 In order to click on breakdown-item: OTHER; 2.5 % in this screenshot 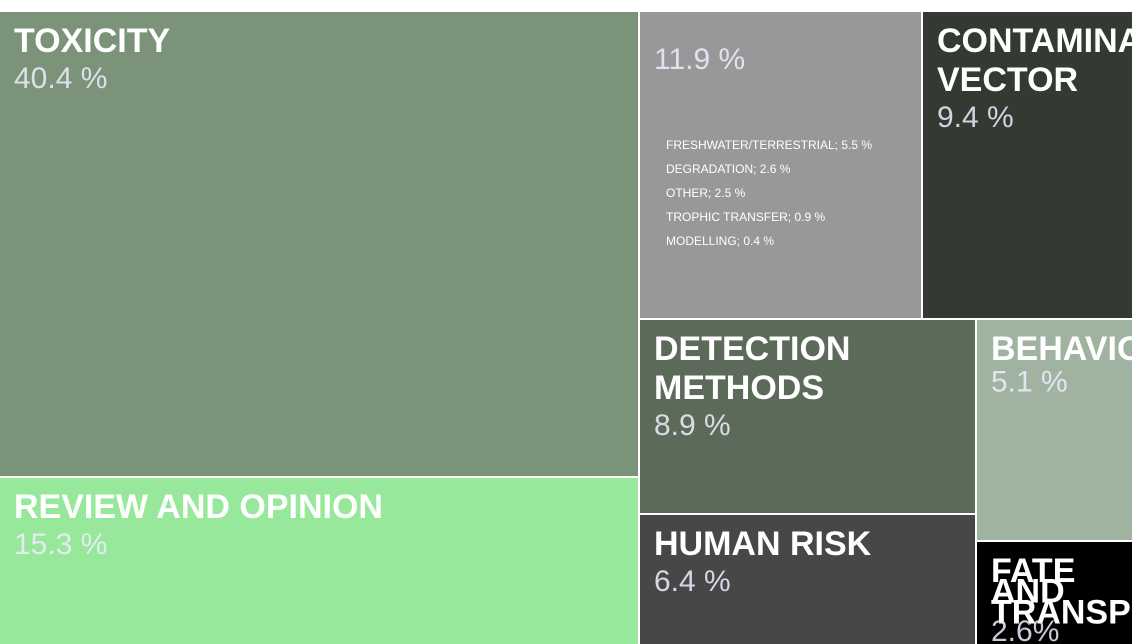, I will do `click(706, 193)`.